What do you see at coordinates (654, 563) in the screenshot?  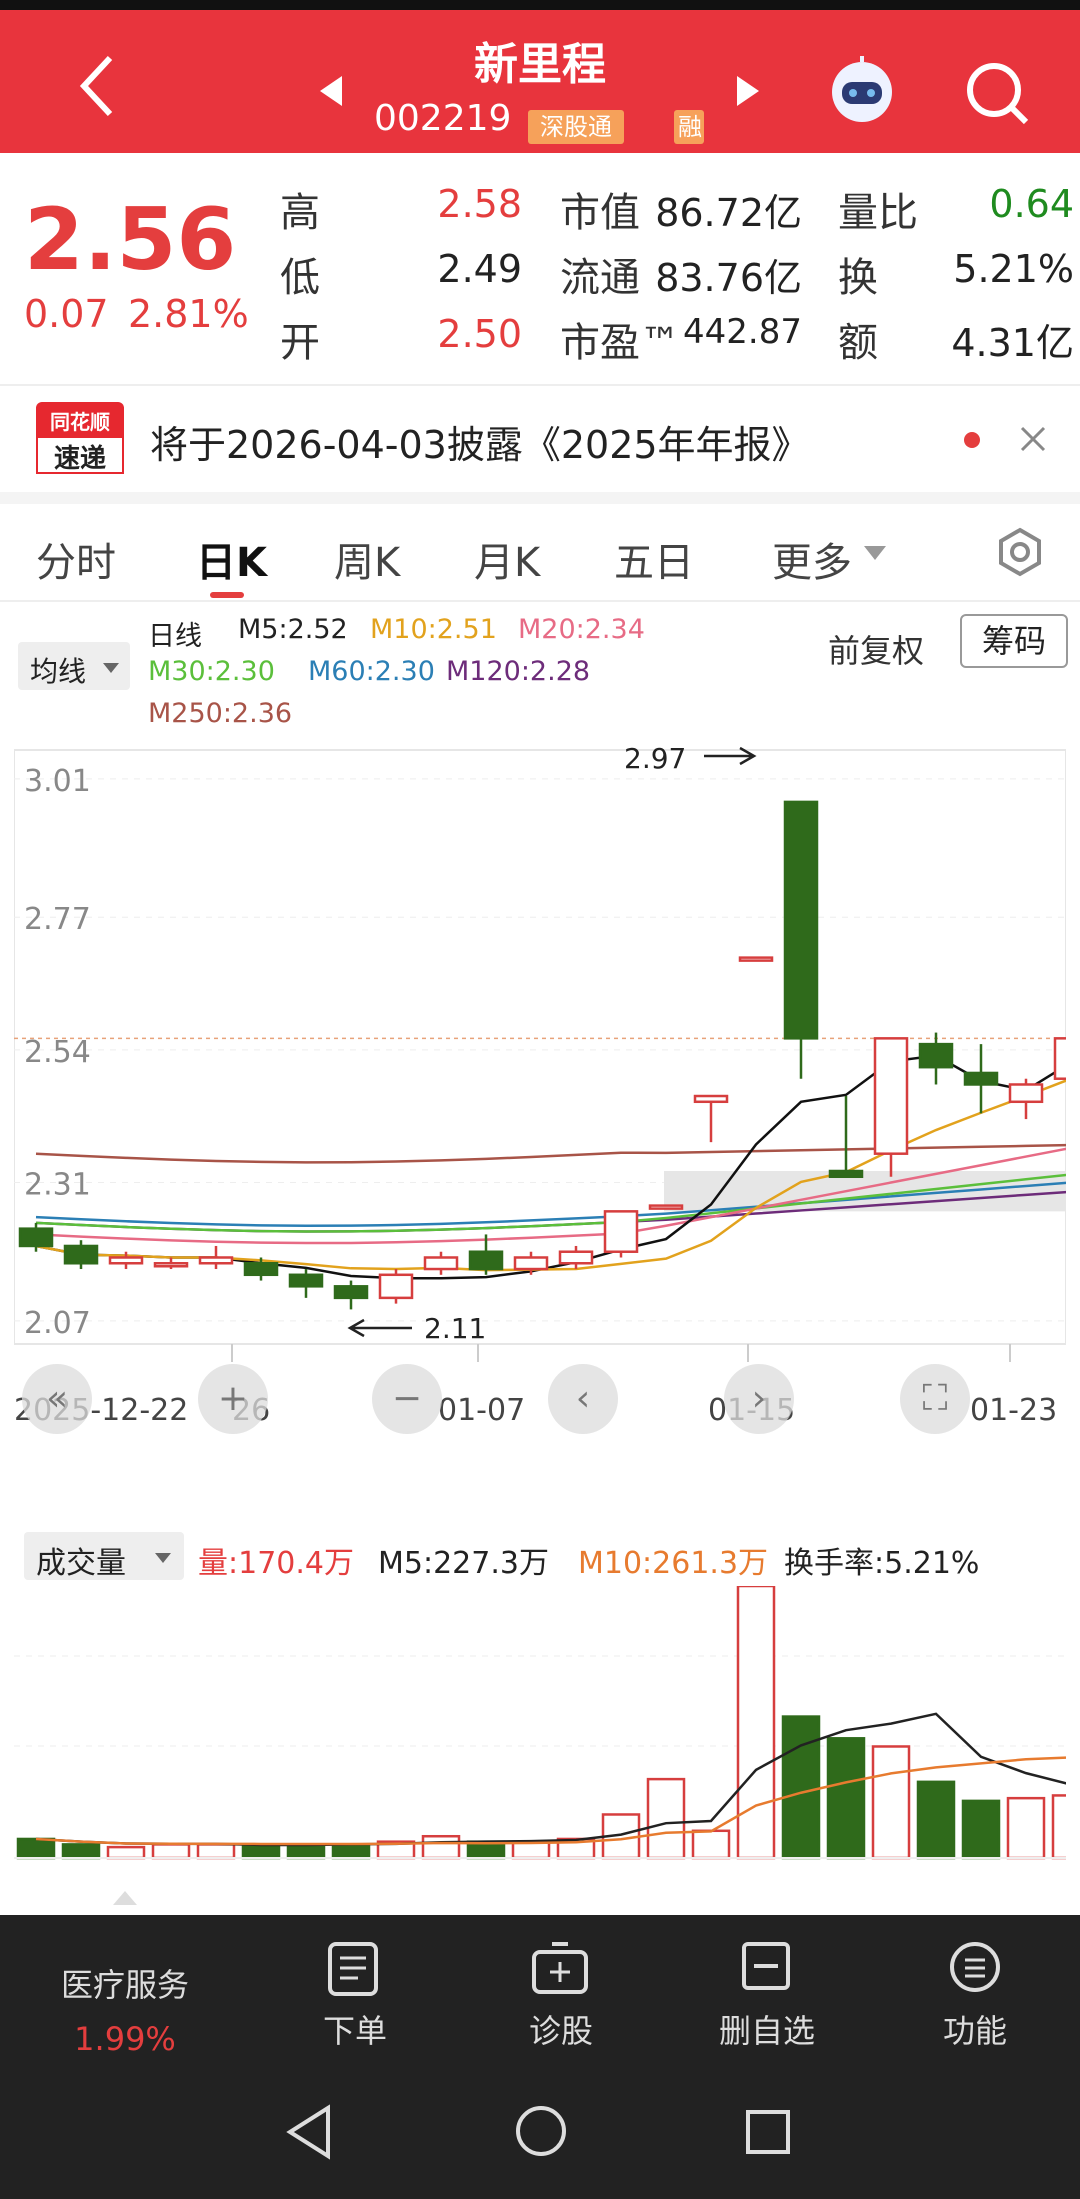 I see `tab-five-day: 五日` at bounding box center [654, 563].